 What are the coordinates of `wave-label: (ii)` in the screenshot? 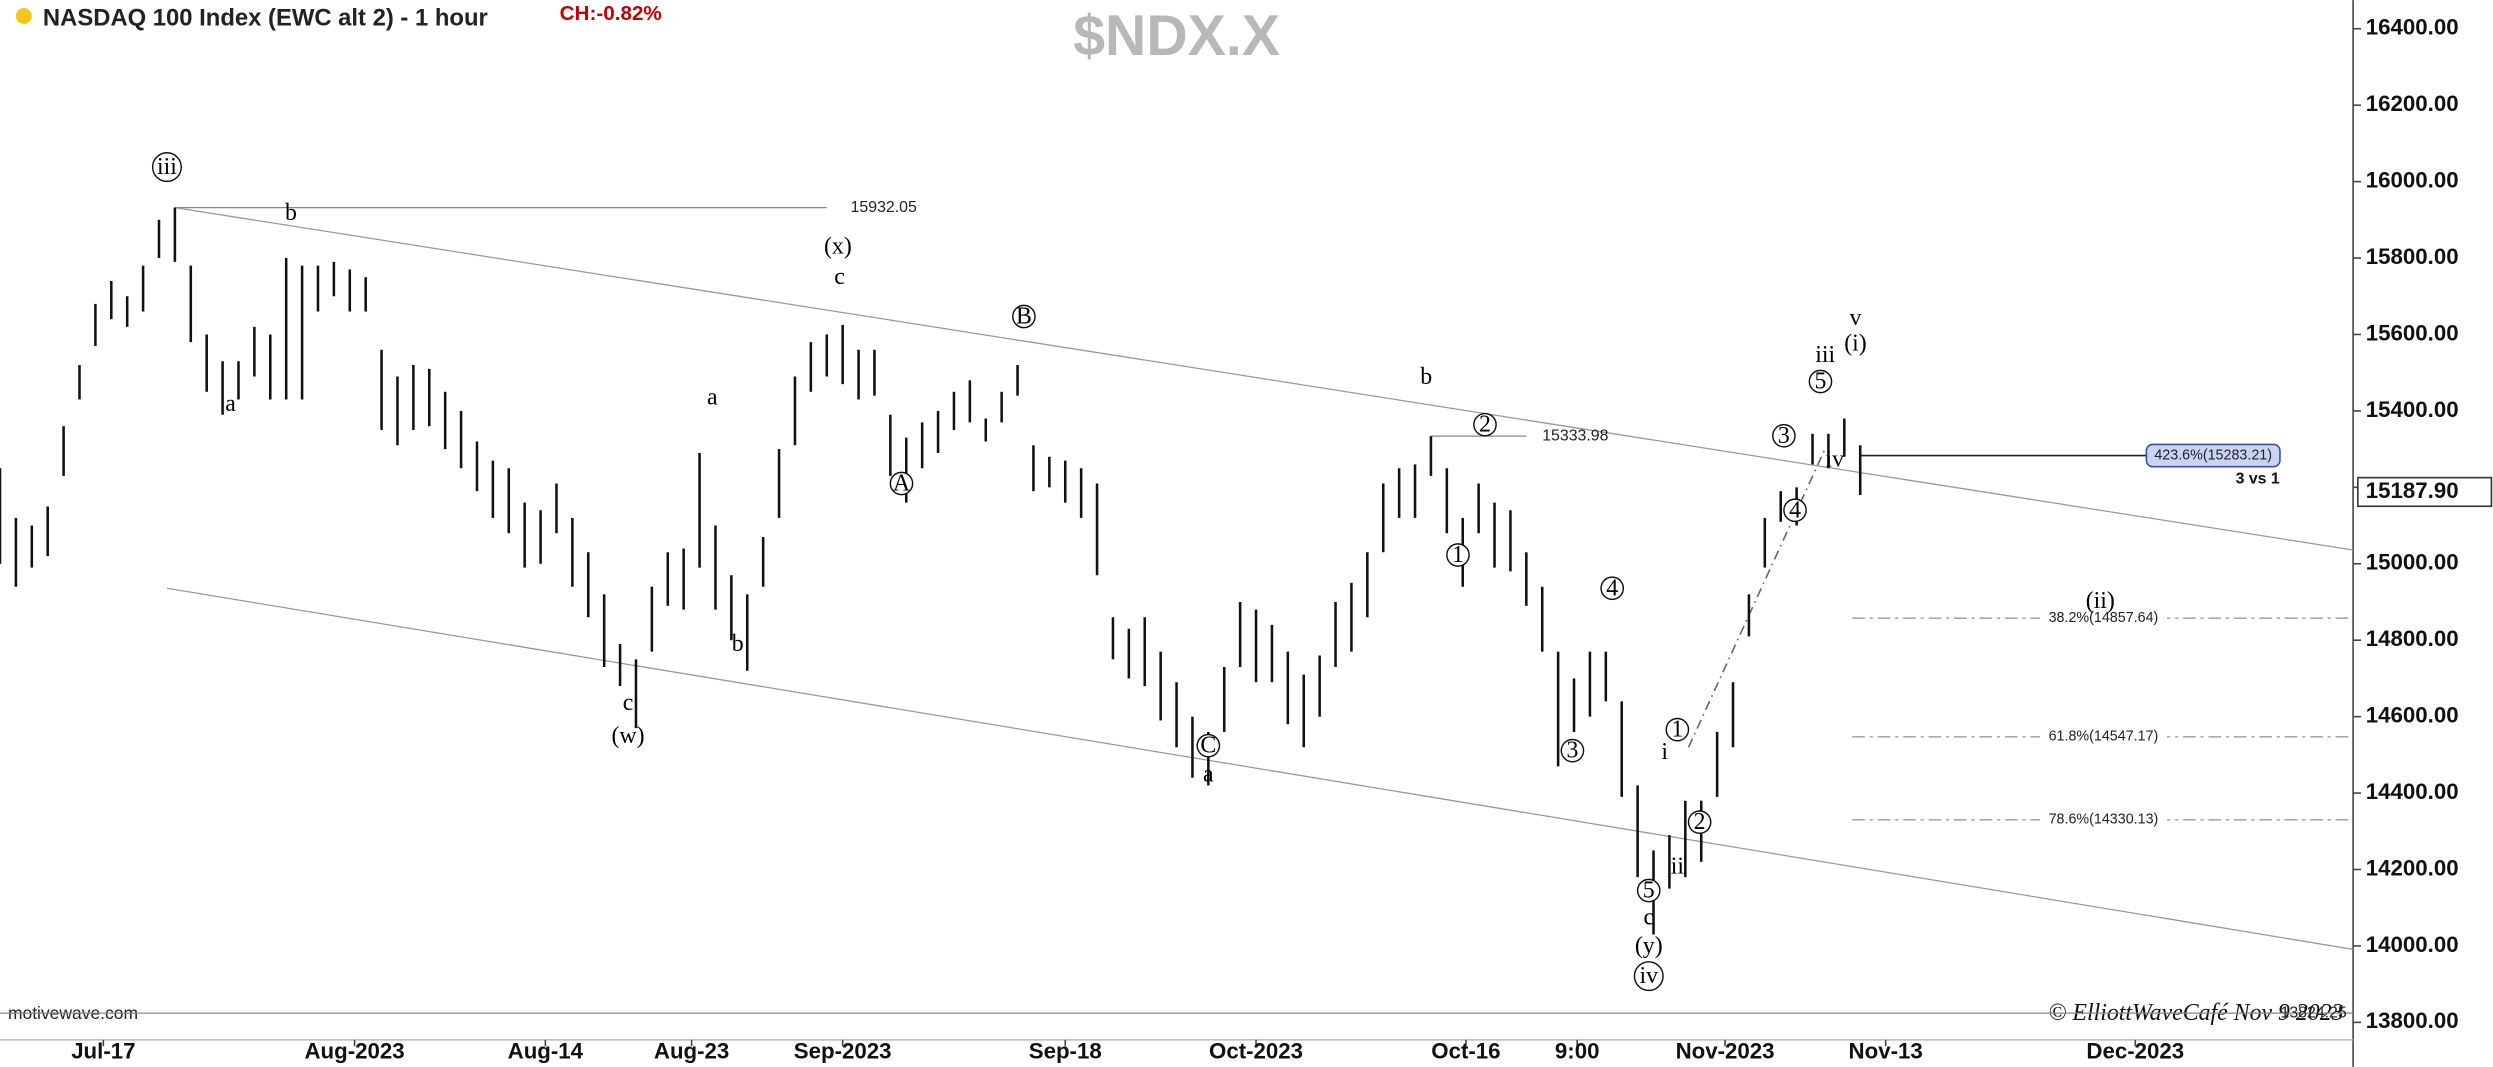 It's located at (2100, 601).